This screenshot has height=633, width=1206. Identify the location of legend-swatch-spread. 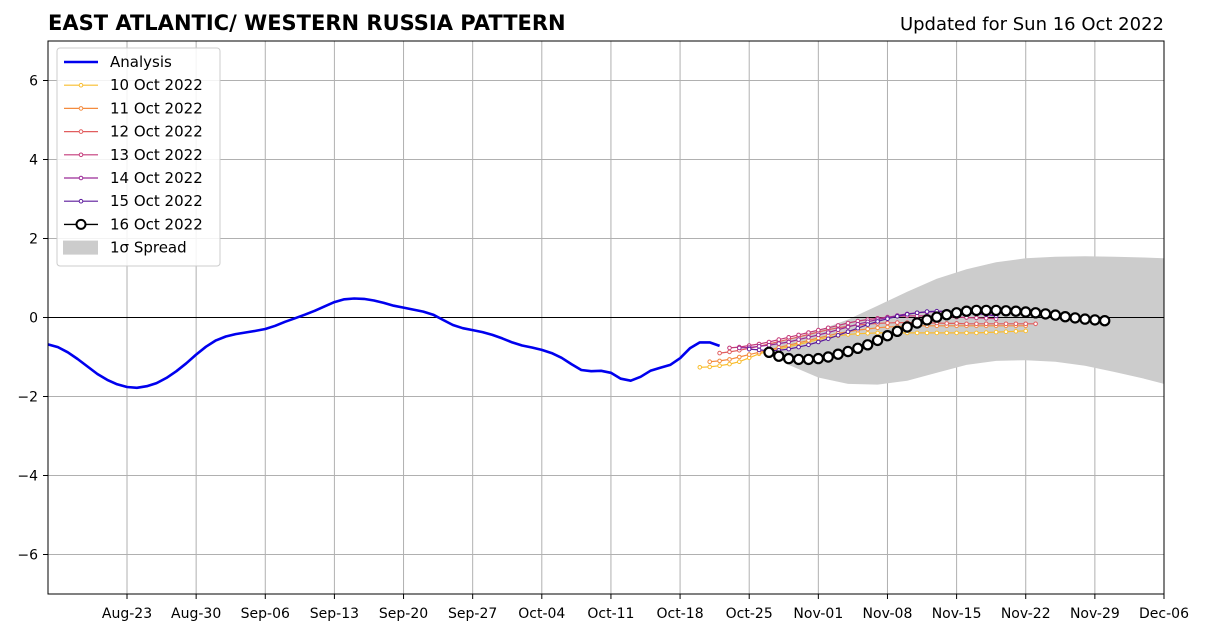
(80, 247).